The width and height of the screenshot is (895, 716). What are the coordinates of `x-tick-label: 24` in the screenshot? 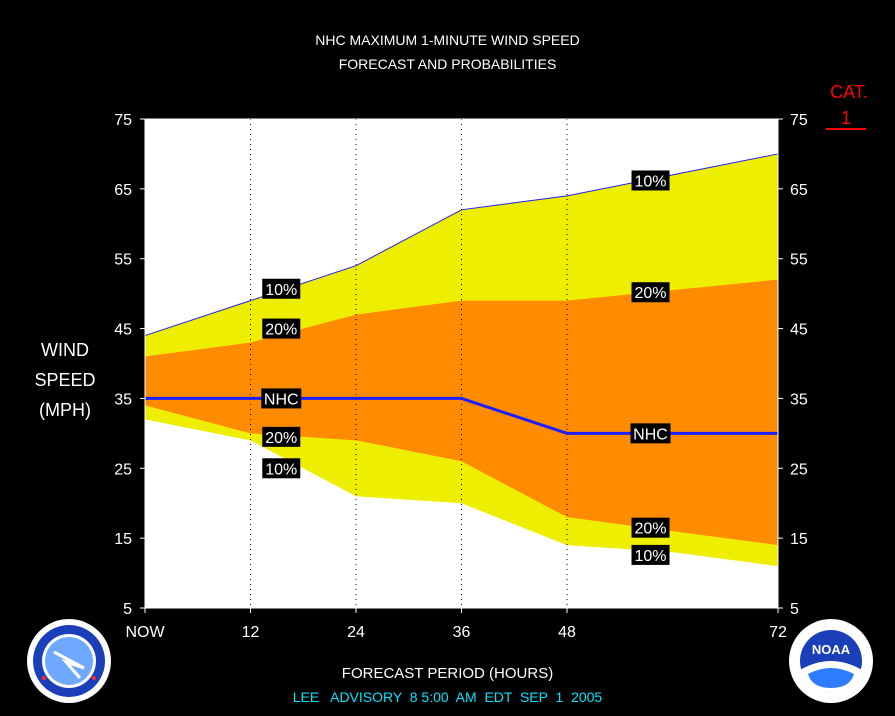 It's located at (356, 632).